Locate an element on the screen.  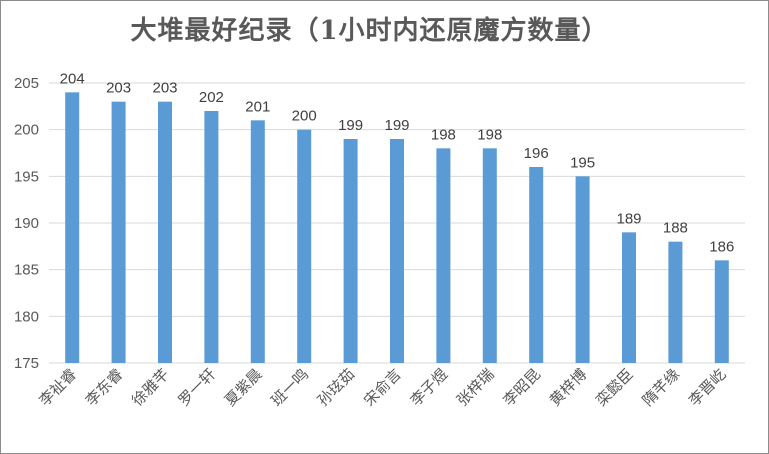
data-label: 189 is located at coordinates (628, 218).